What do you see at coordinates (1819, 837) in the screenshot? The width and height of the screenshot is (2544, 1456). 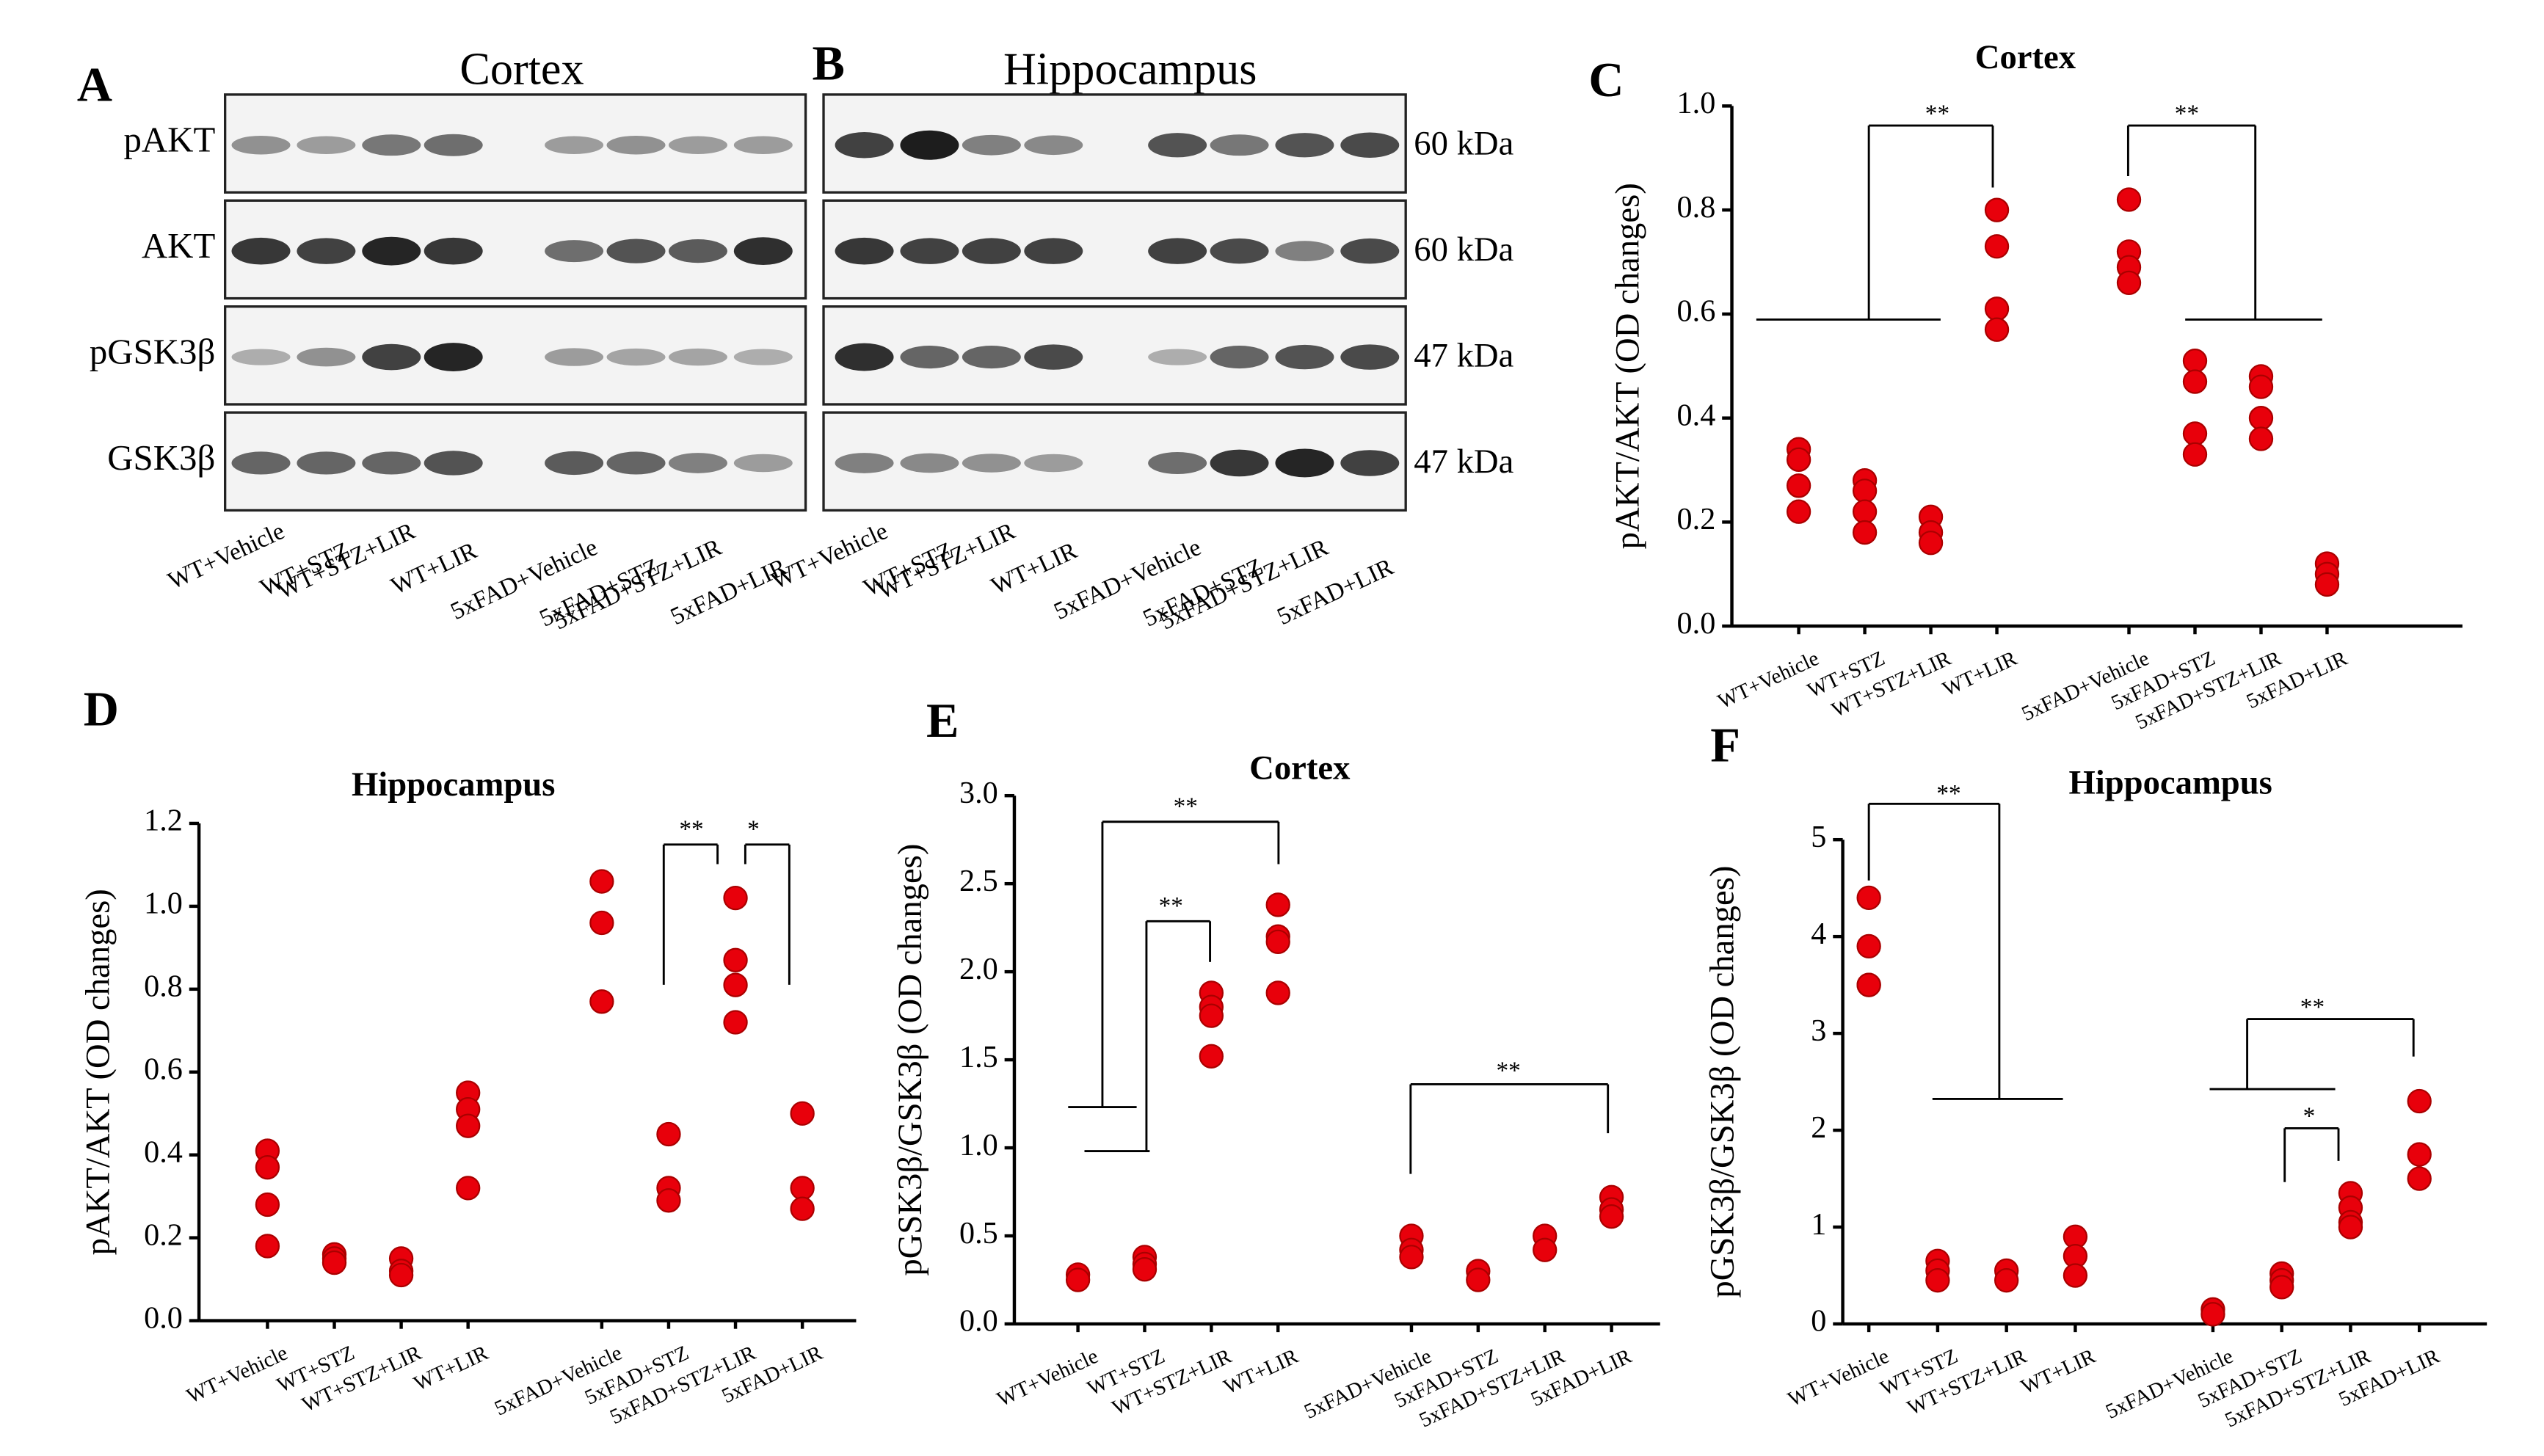 I see `y-tick-label: 5` at bounding box center [1819, 837].